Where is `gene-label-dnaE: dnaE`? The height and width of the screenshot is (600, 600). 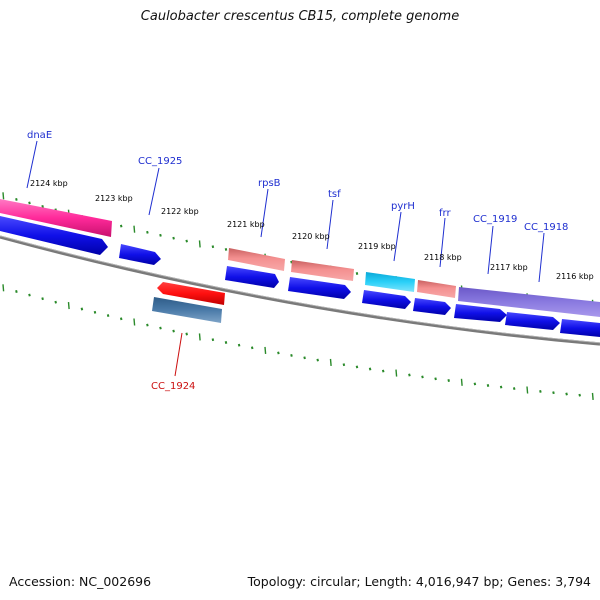
gene-label-dnaE: dnaE is located at coordinates (39, 135).